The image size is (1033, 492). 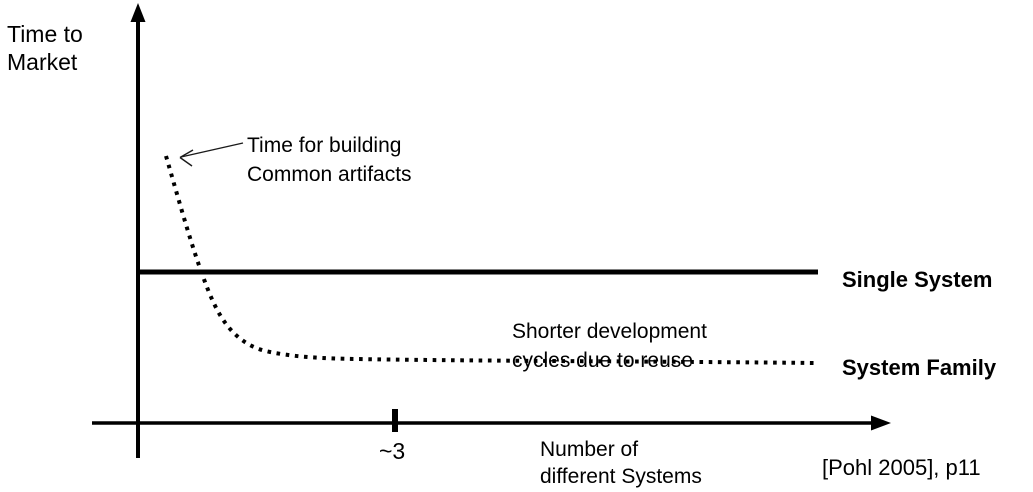 What do you see at coordinates (881, 423) in the screenshot?
I see `x-axis-arrowhead-icon` at bounding box center [881, 423].